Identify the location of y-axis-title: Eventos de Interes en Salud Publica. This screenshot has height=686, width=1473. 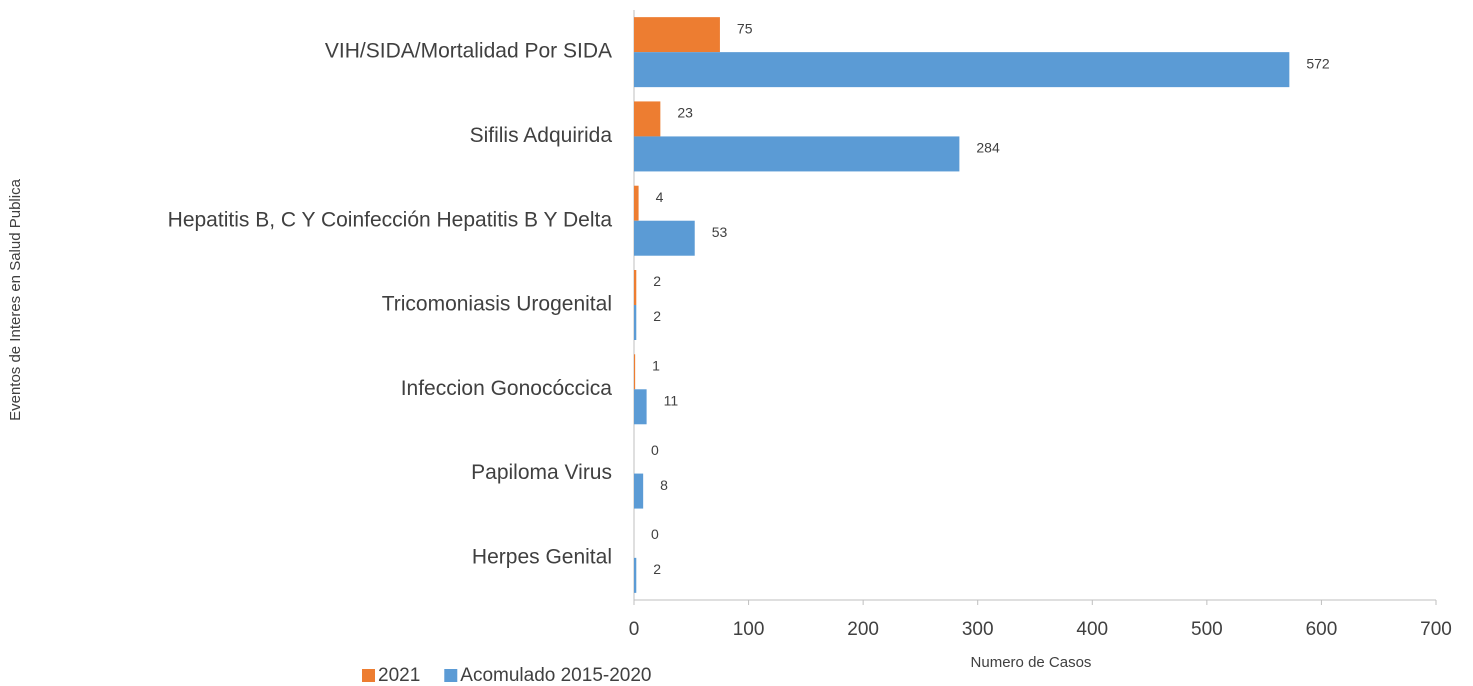
(15, 299).